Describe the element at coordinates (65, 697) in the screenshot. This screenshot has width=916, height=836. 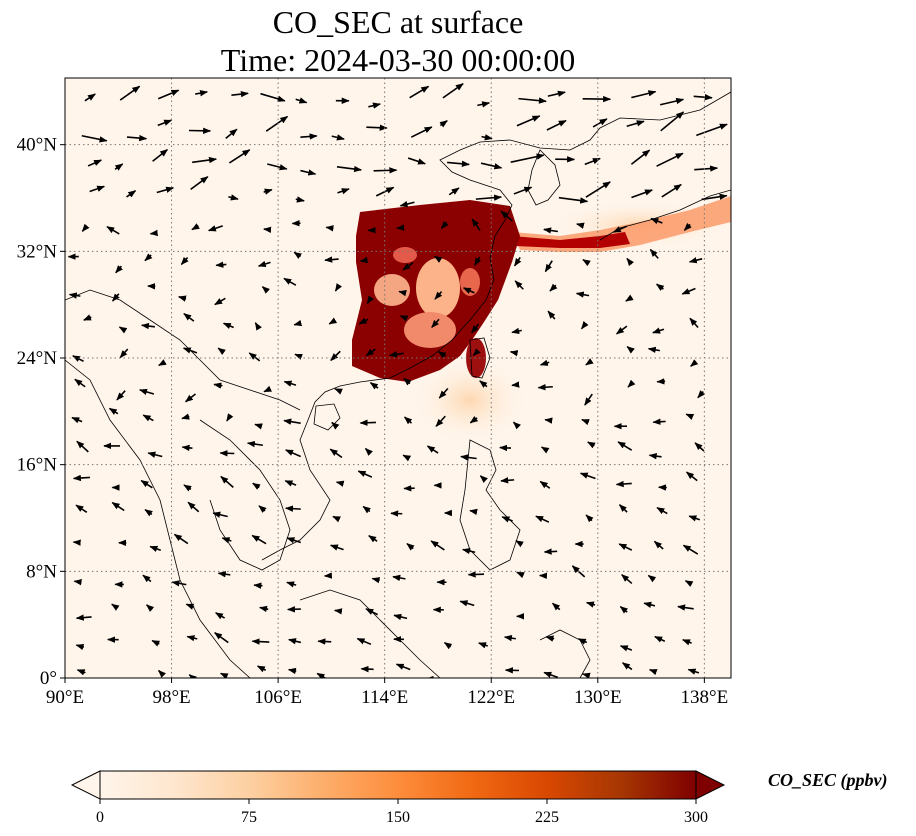
I see `lon-tick-label: 90°E` at that location.